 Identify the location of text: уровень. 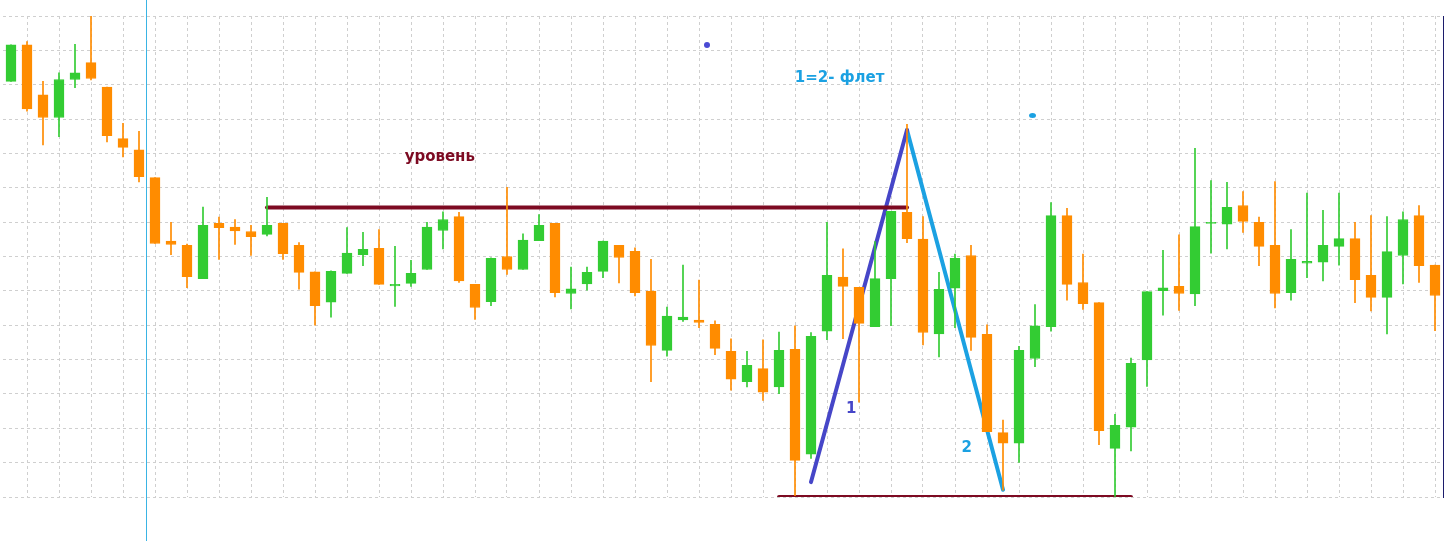
(439, 156).